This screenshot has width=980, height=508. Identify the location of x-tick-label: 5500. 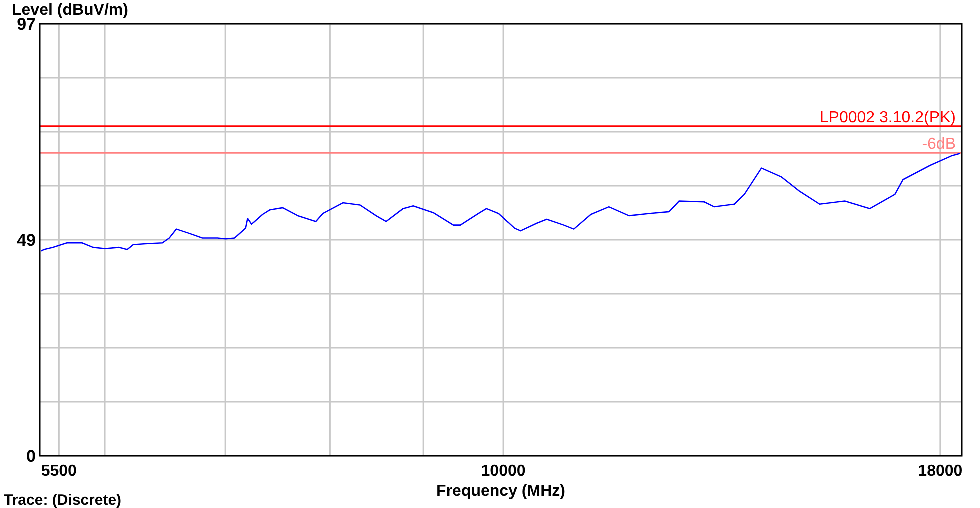
(59, 471).